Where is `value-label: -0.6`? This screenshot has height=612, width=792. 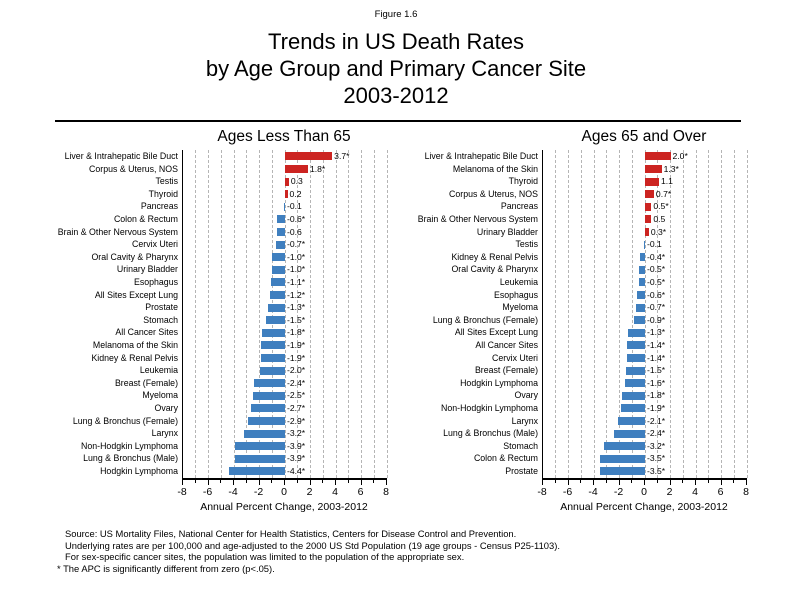
value-label: -0.6 is located at coordinates (294, 231).